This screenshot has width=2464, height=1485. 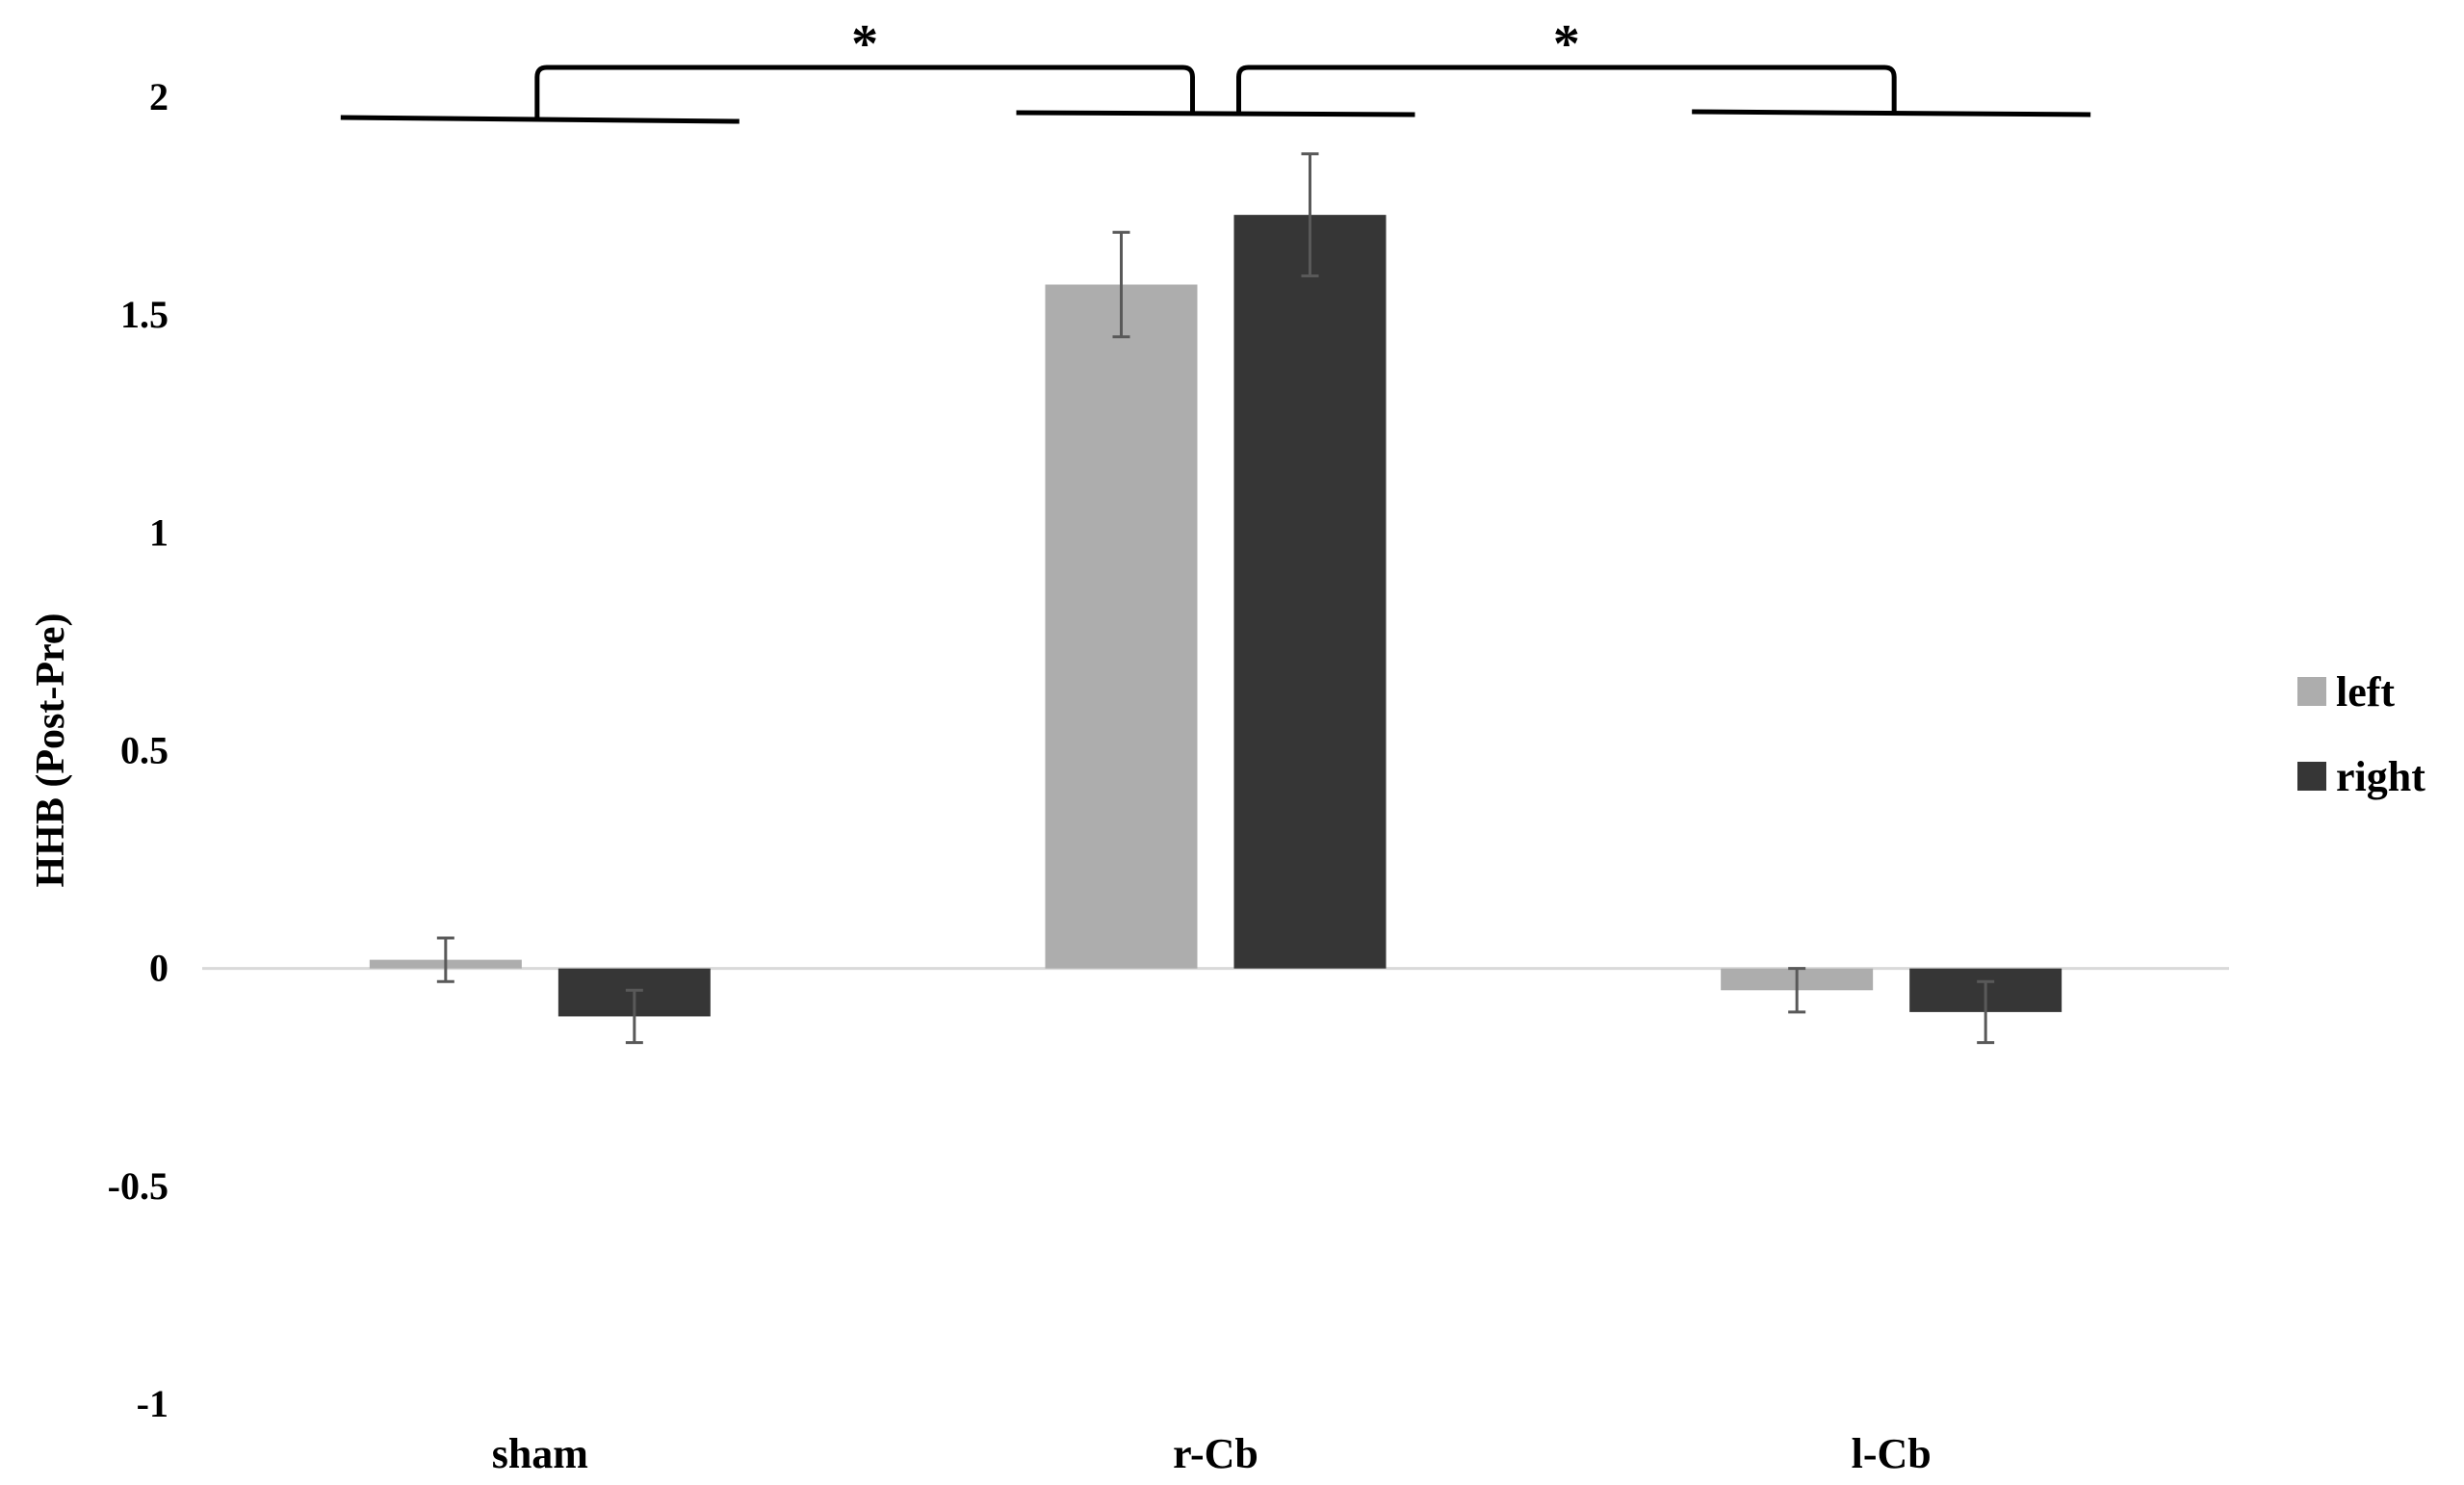 I want to click on x-category-label: r-Cb, so click(x=1215, y=1453).